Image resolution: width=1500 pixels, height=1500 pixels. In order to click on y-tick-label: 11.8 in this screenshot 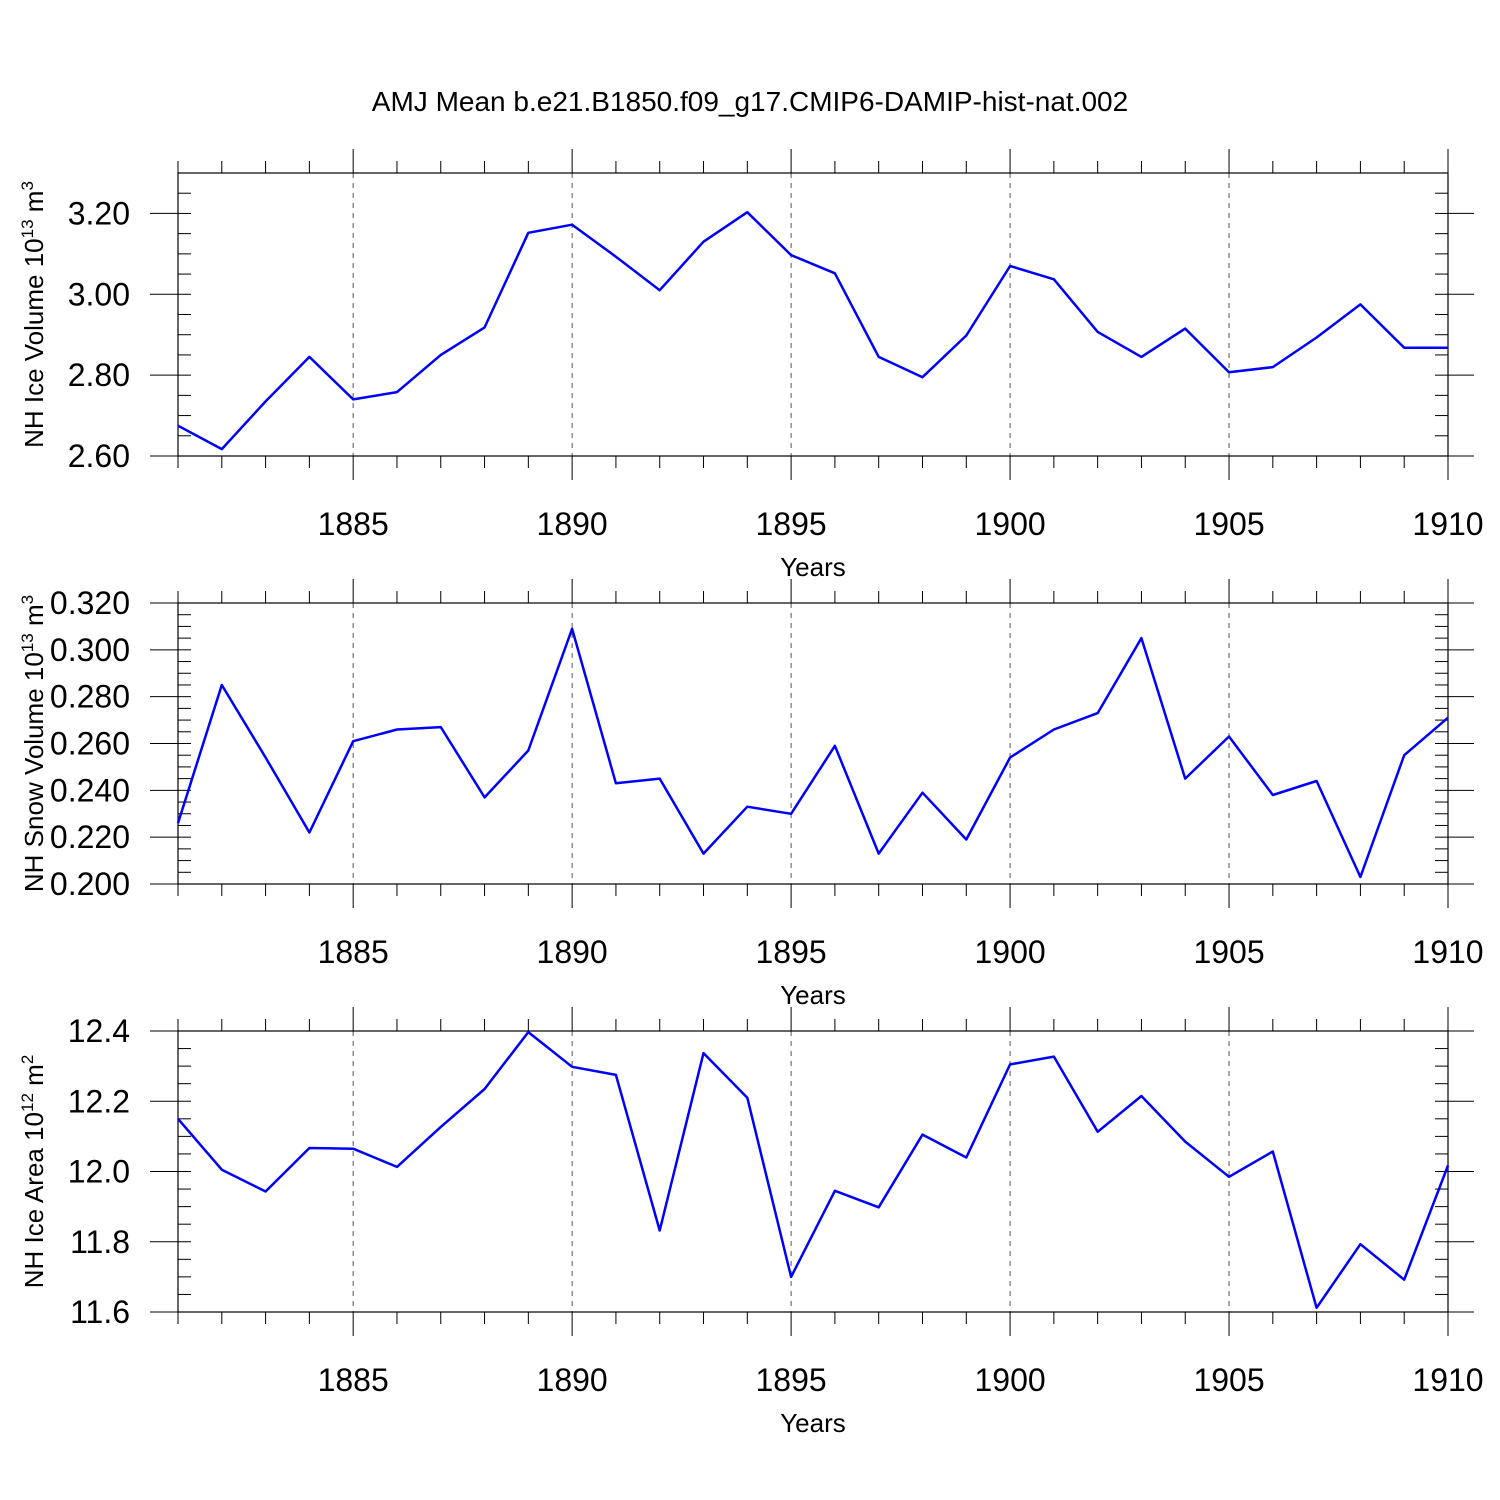, I will do `click(100, 1242)`.